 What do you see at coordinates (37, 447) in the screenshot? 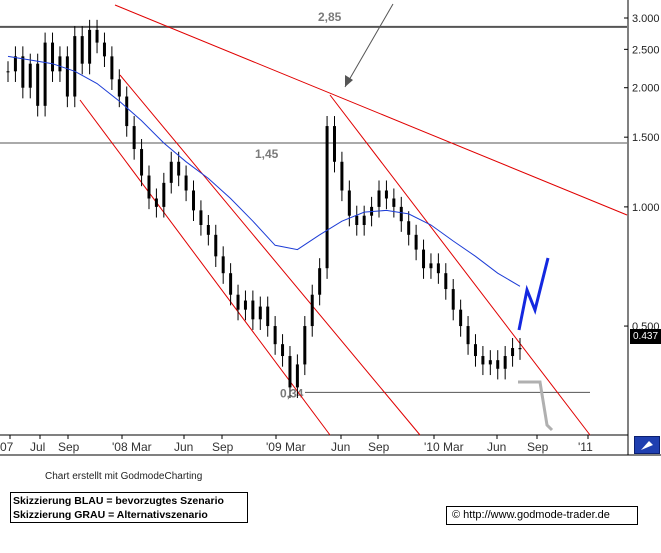
I see `x-tick-label: Jul` at bounding box center [37, 447].